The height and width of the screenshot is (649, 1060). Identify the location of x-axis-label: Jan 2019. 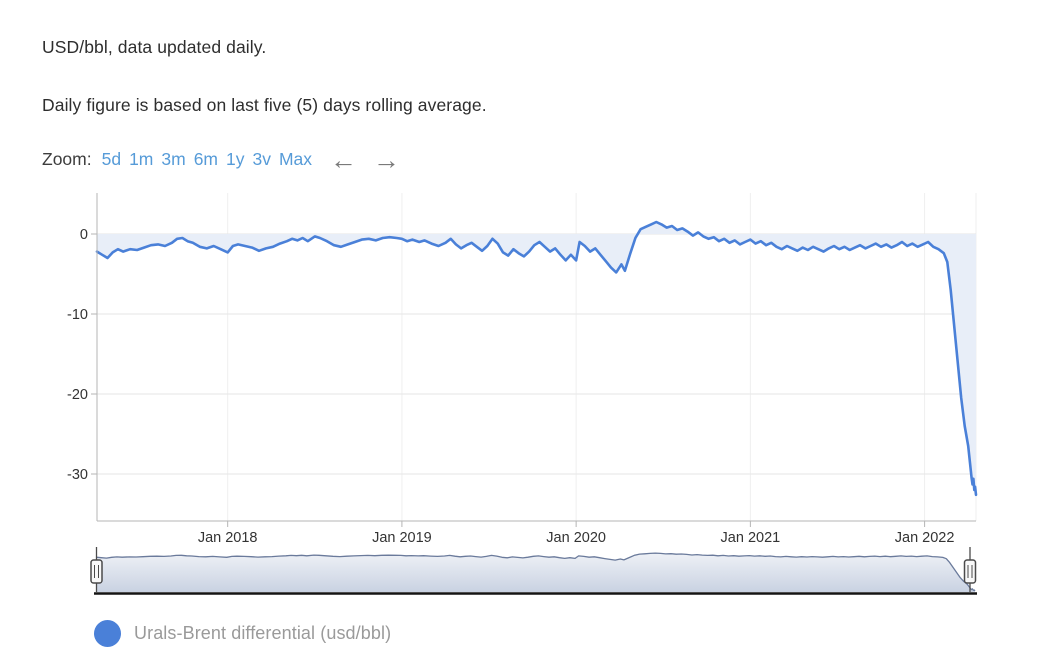
(402, 538).